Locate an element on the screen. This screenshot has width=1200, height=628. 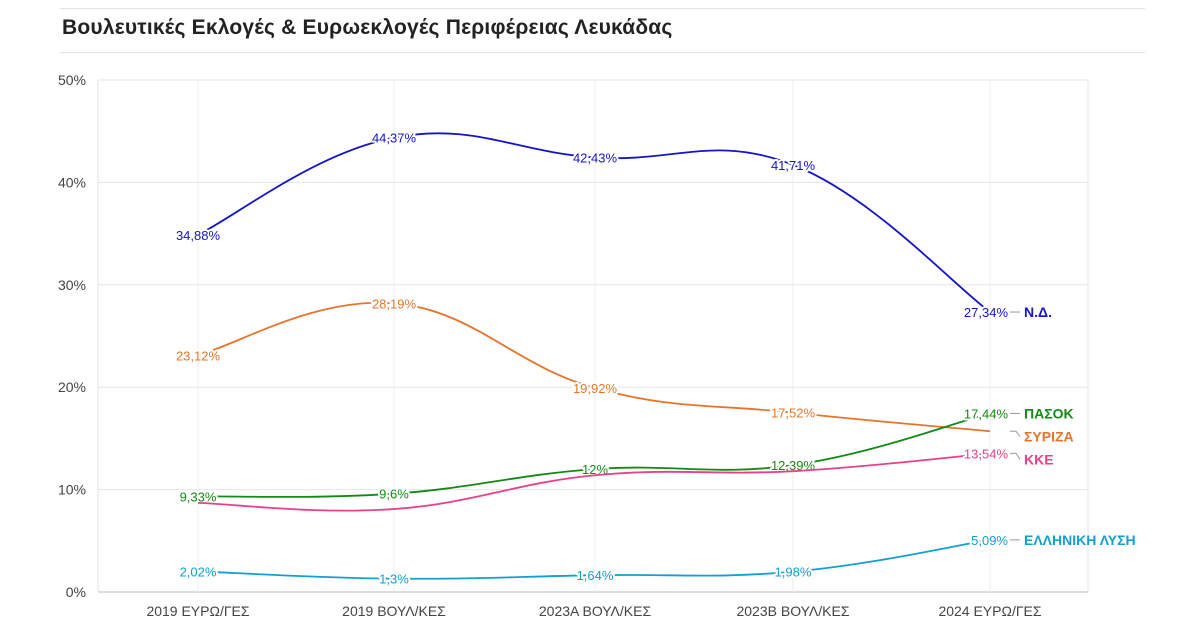
data-label-halo: 23,12% is located at coordinates (198, 355).